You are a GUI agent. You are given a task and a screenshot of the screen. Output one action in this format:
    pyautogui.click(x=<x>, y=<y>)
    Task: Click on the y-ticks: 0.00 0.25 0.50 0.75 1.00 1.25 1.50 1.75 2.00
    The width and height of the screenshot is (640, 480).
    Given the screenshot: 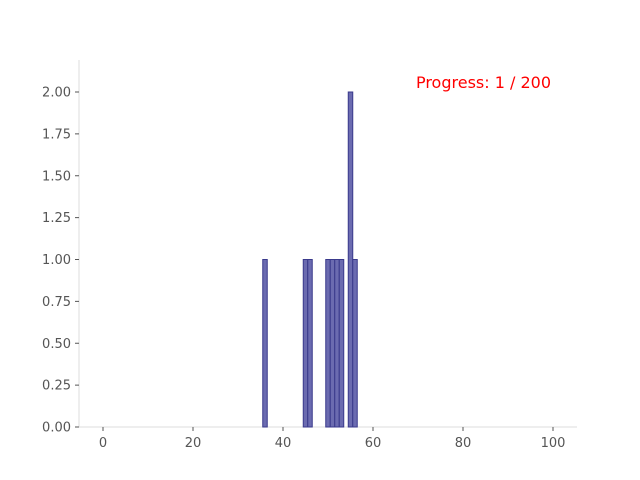 What is the action you would take?
    pyautogui.click(x=60, y=261)
    